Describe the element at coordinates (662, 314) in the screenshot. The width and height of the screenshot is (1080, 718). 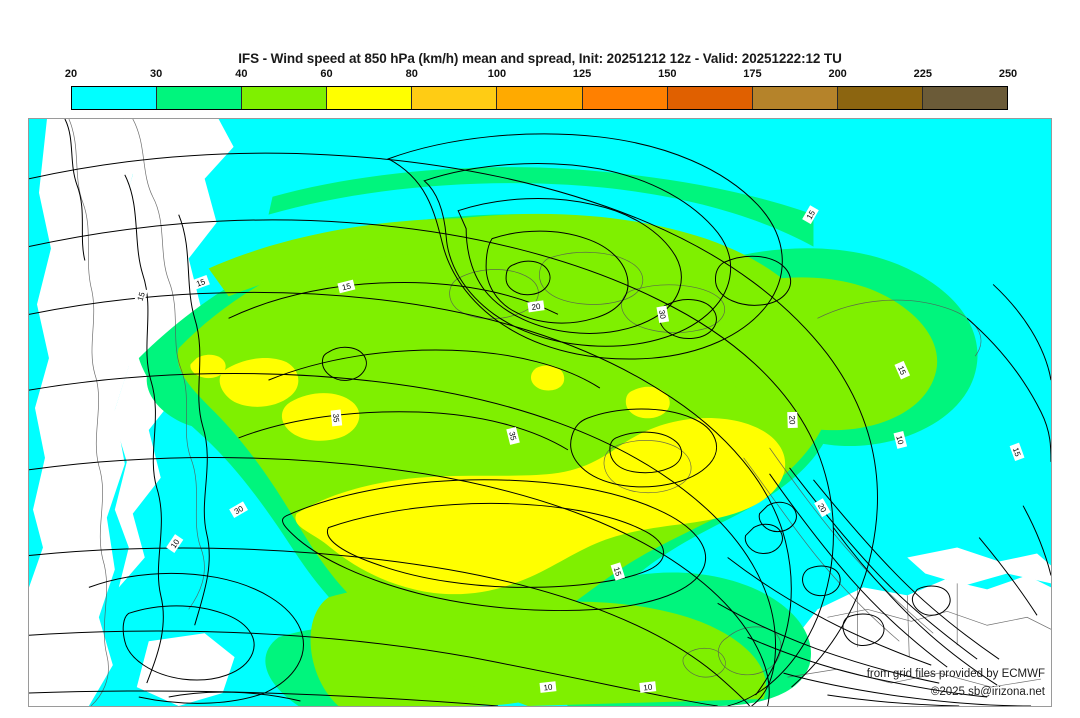
I see `svg-text: 30` at that location.